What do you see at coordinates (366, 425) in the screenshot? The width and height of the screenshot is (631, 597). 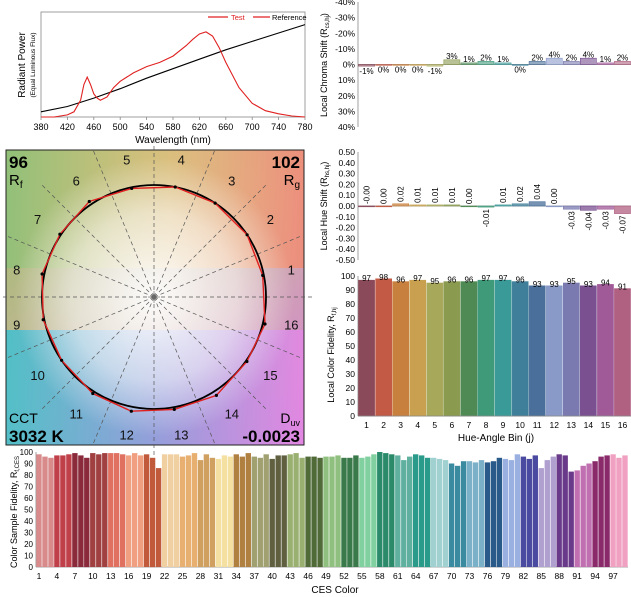 I see `lf-x-tick-label: 1` at bounding box center [366, 425].